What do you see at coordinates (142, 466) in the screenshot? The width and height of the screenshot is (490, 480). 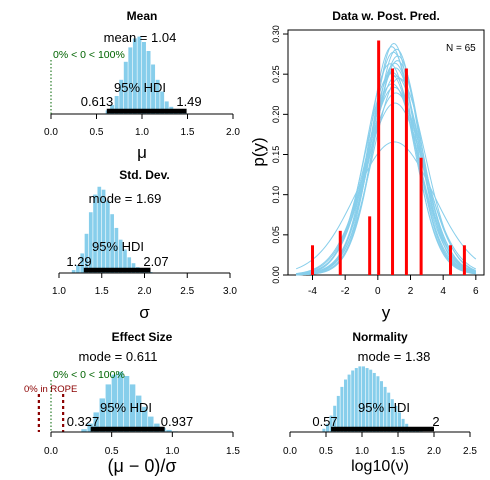 I see `x-axis-label: (μ − 0)/σ` at bounding box center [142, 466].